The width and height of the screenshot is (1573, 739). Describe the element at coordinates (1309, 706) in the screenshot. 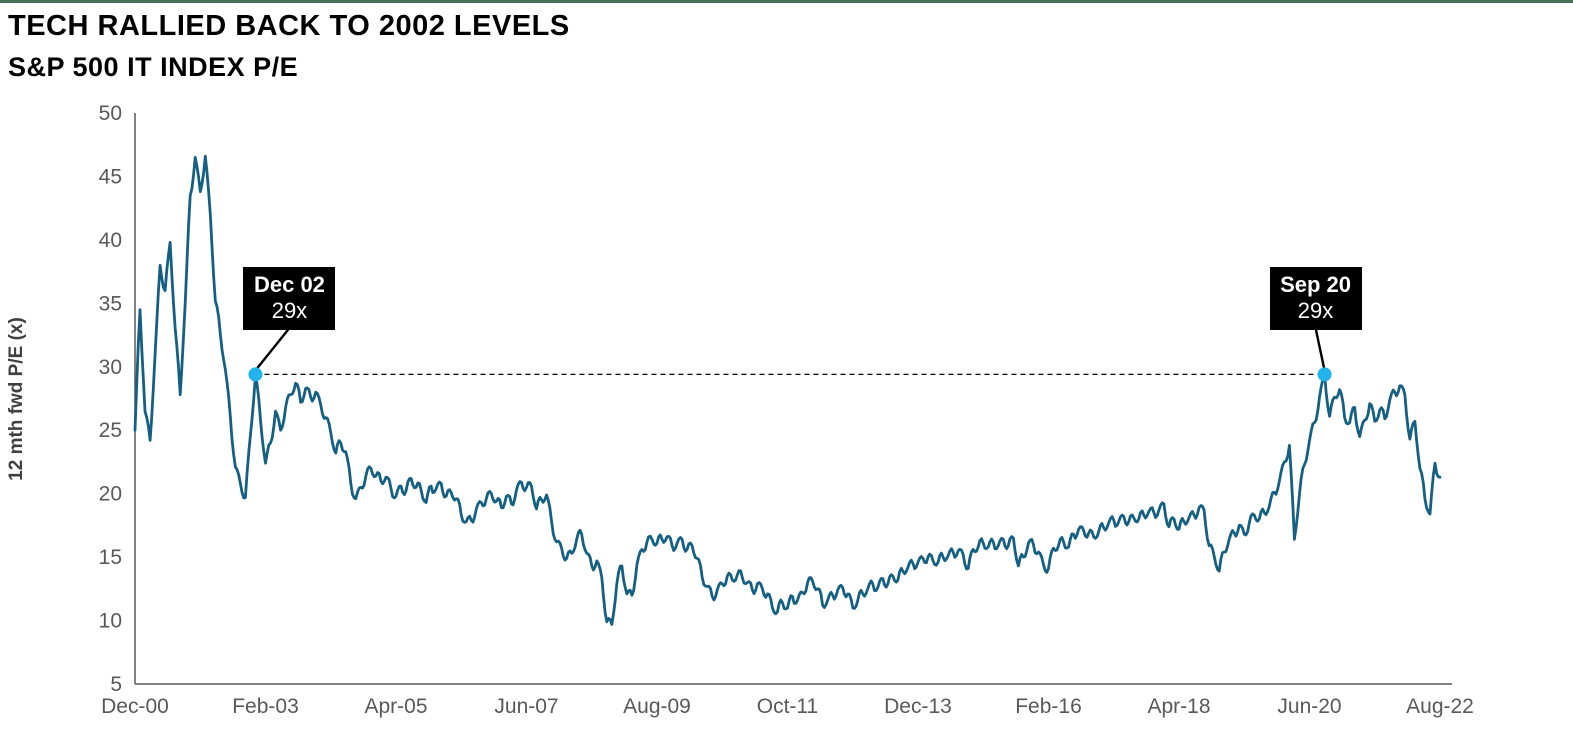

I see `x-tick-label: Jun-20` at that location.